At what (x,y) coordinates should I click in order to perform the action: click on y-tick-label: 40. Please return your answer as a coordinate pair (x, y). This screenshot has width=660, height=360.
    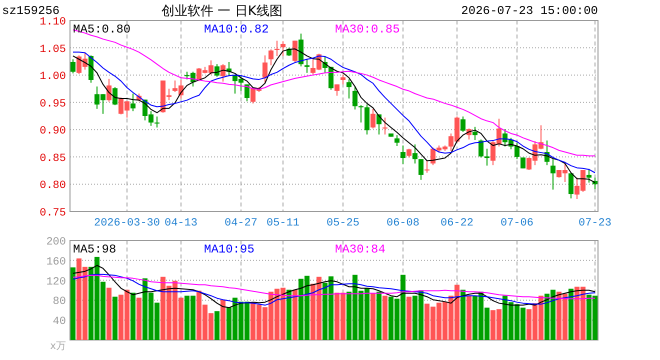
    Looking at the image, I should click on (59, 322).